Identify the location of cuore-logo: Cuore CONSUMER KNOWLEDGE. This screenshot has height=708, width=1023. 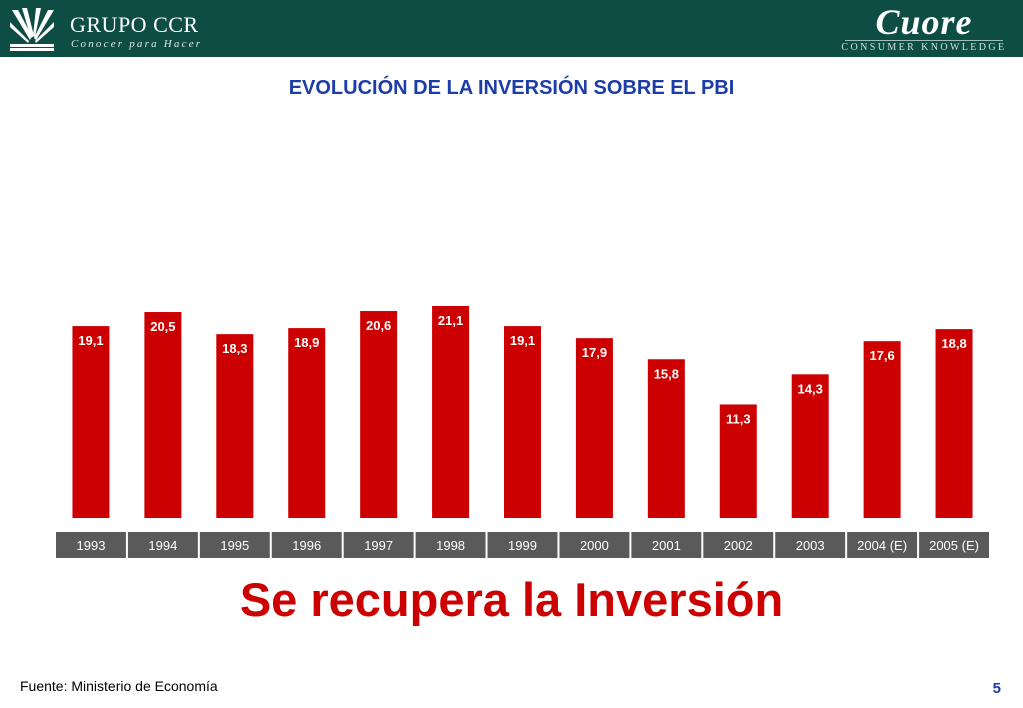
(924, 28).